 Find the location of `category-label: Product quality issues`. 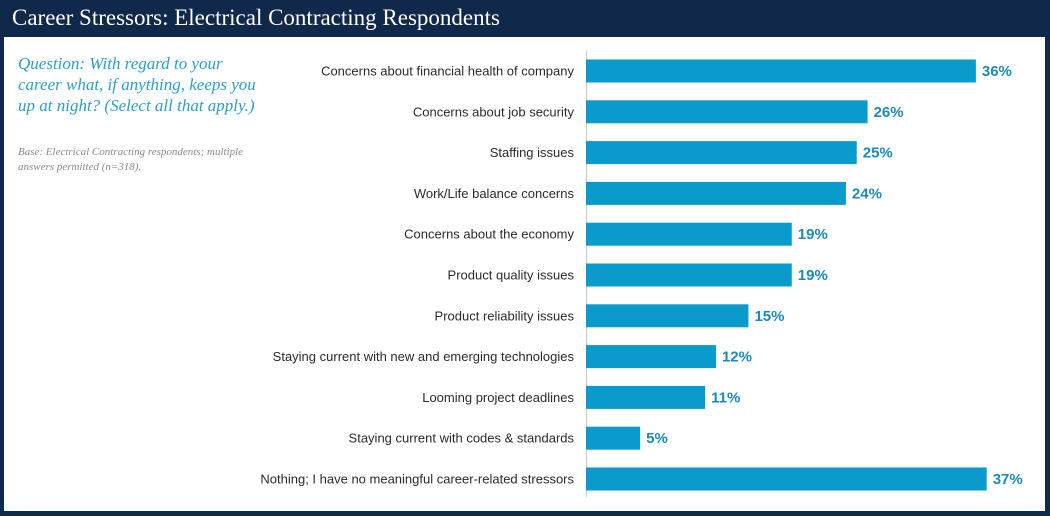

category-label: Product quality issues is located at coordinates (511, 275).